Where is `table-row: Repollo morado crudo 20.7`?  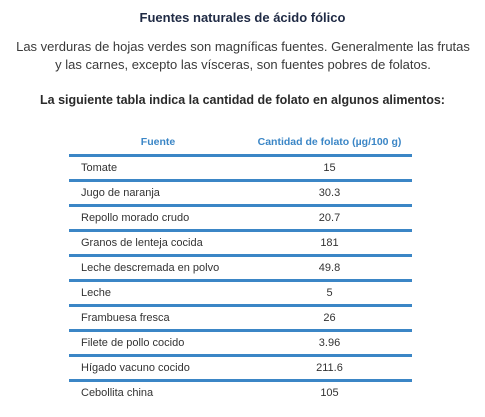
table-row: Repollo morado crudo 20.7 is located at coordinates (240, 219).